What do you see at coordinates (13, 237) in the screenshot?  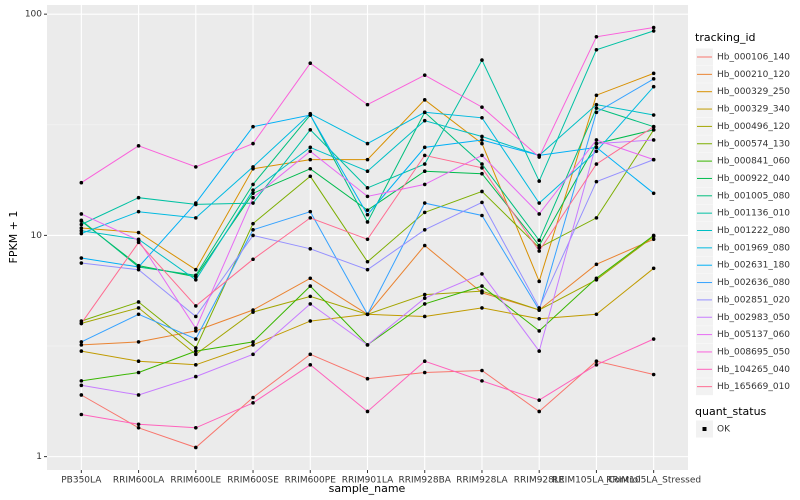 I see `y-axis-title: FPKM + 1` at bounding box center [13, 237].